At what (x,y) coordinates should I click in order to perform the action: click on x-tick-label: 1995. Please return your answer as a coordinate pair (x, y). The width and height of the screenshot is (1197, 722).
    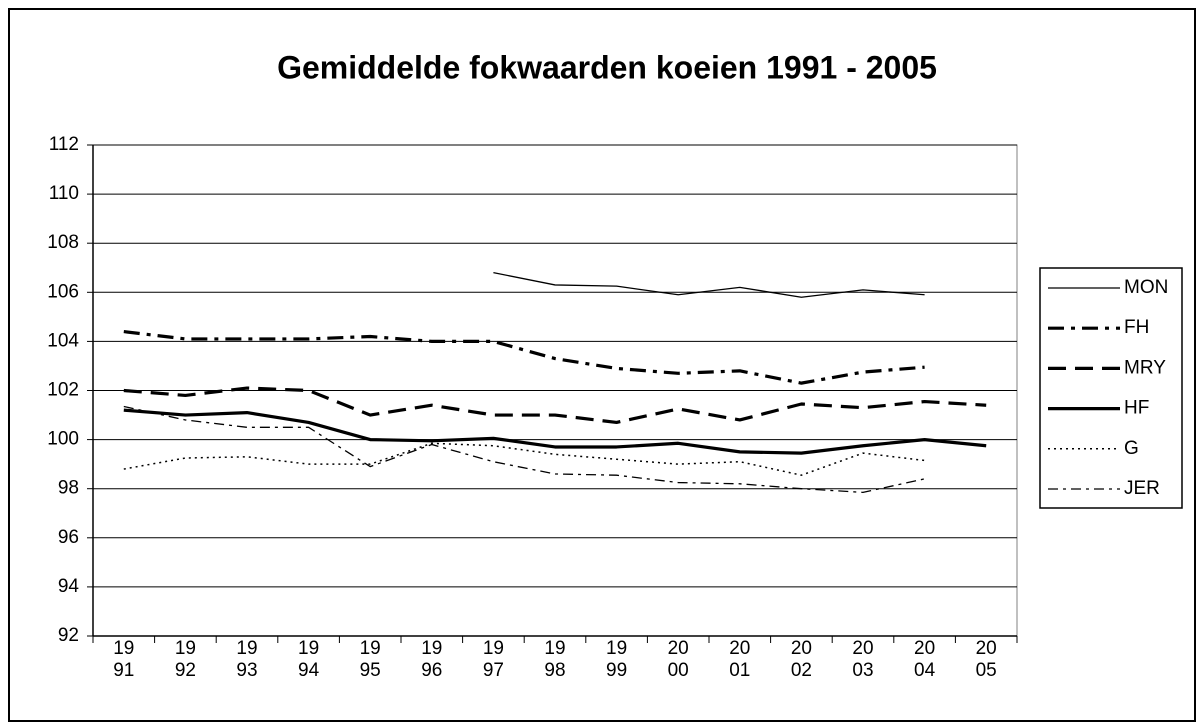
    Looking at the image, I should click on (370, 659).